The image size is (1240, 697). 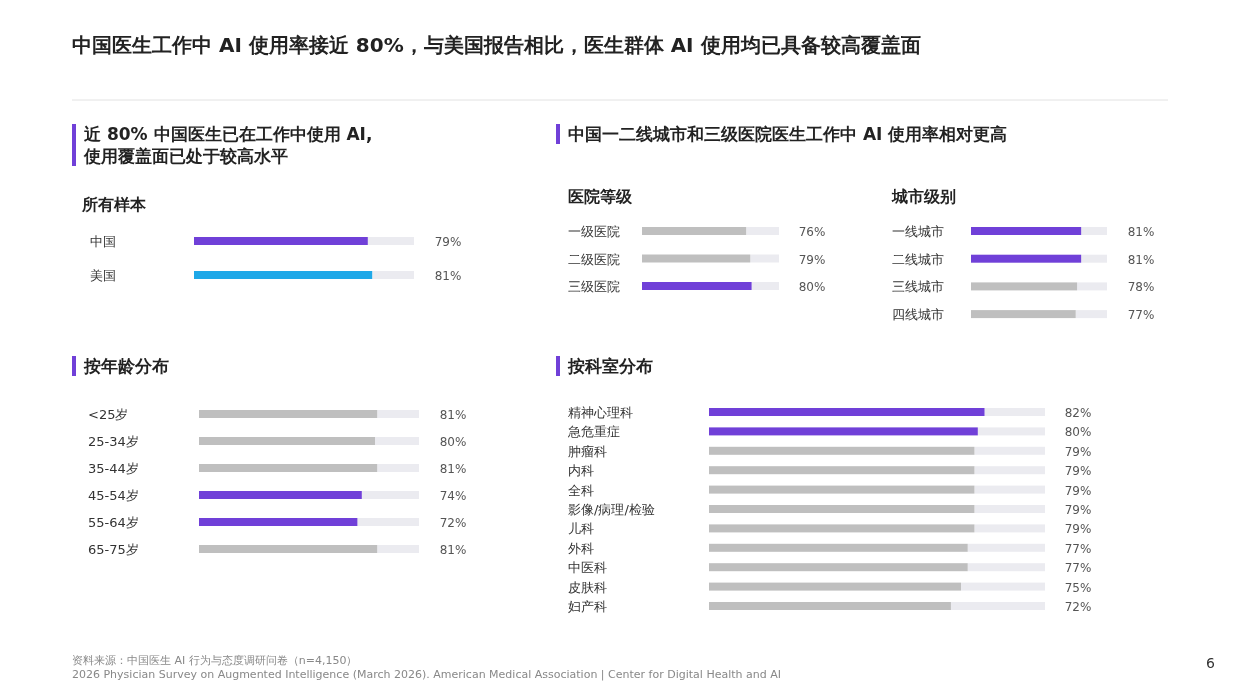 What do you see at coordinates (600, 412) in the screenshot?
I see `y-tick-label: 精神心理科` at bounding box center [600, 412].